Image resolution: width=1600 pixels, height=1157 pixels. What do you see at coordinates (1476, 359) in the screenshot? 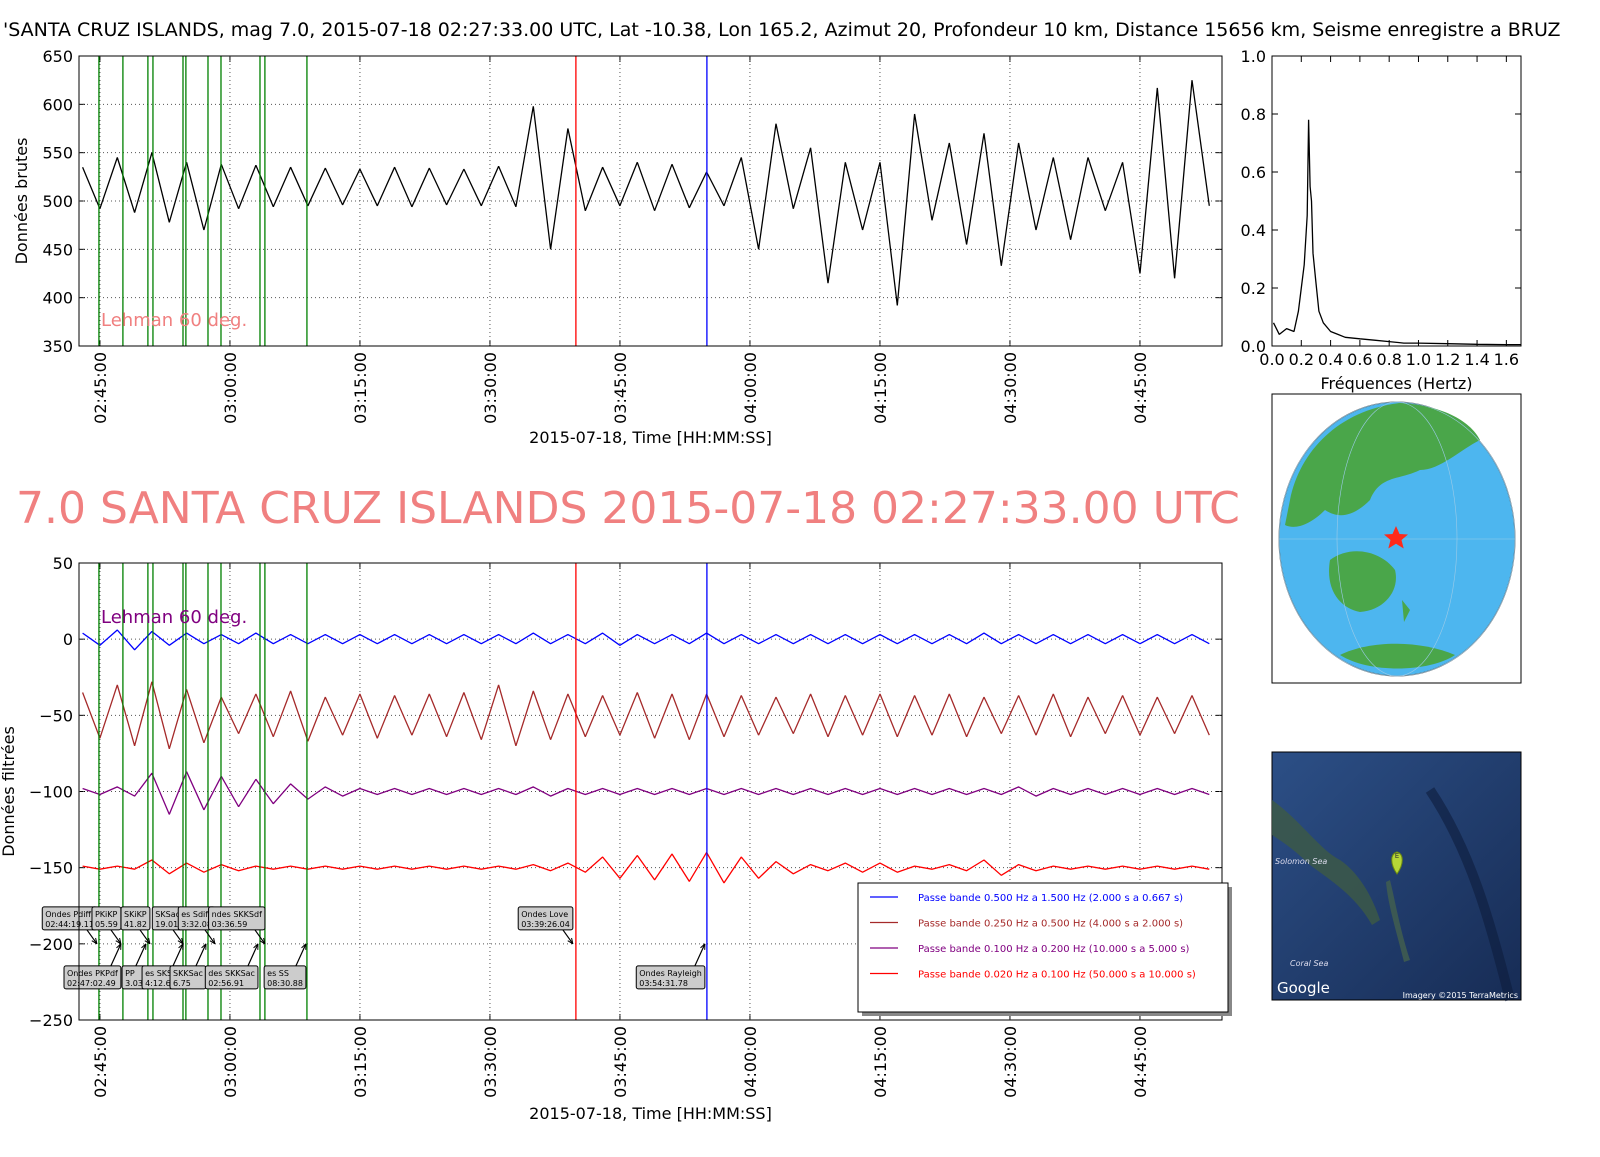
I see `x-tick-label: 1.4` at bounding box center [1476, 359].